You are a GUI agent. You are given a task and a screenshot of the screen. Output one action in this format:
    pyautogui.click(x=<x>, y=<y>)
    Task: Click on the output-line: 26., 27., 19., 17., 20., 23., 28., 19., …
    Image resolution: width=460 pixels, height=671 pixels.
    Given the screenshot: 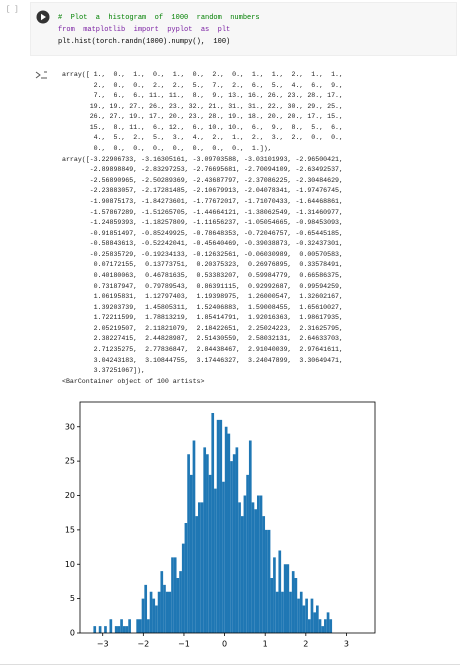 What is the action you would take?
    pyautogui.click(x=202, y=117)
    